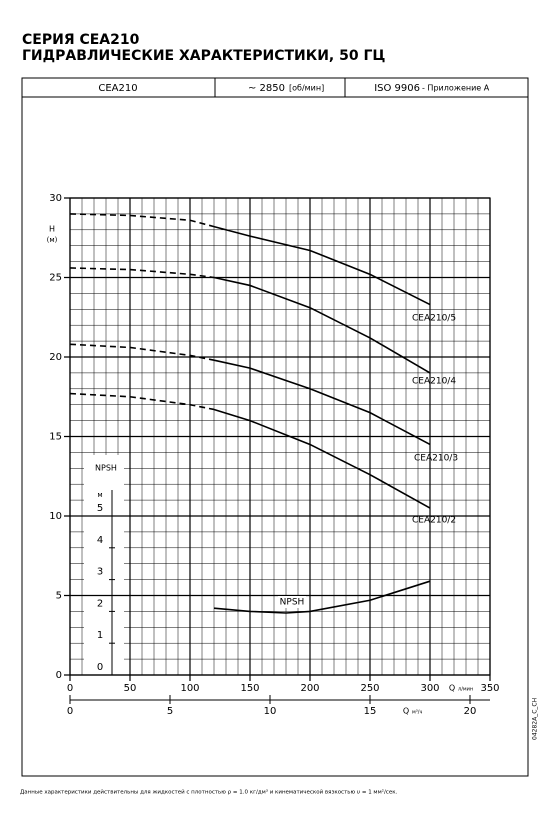 The width and height of the screenshot is (550, 830). What do you see at coordinates (452, 688) in the screenshot?
I see `x-label: Q` at bounding box center [452, 688].